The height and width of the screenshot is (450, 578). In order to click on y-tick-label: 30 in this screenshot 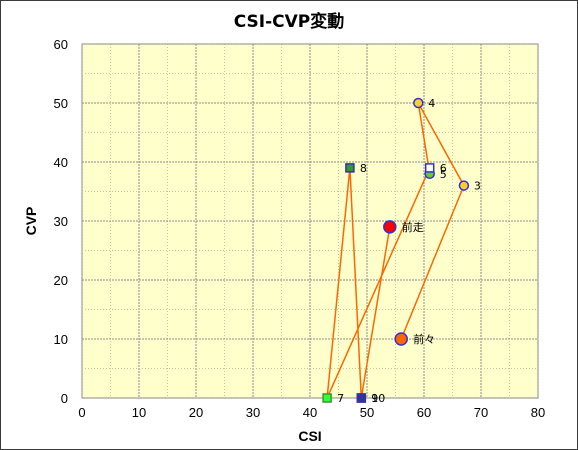, I will do `click(61, 221)`.